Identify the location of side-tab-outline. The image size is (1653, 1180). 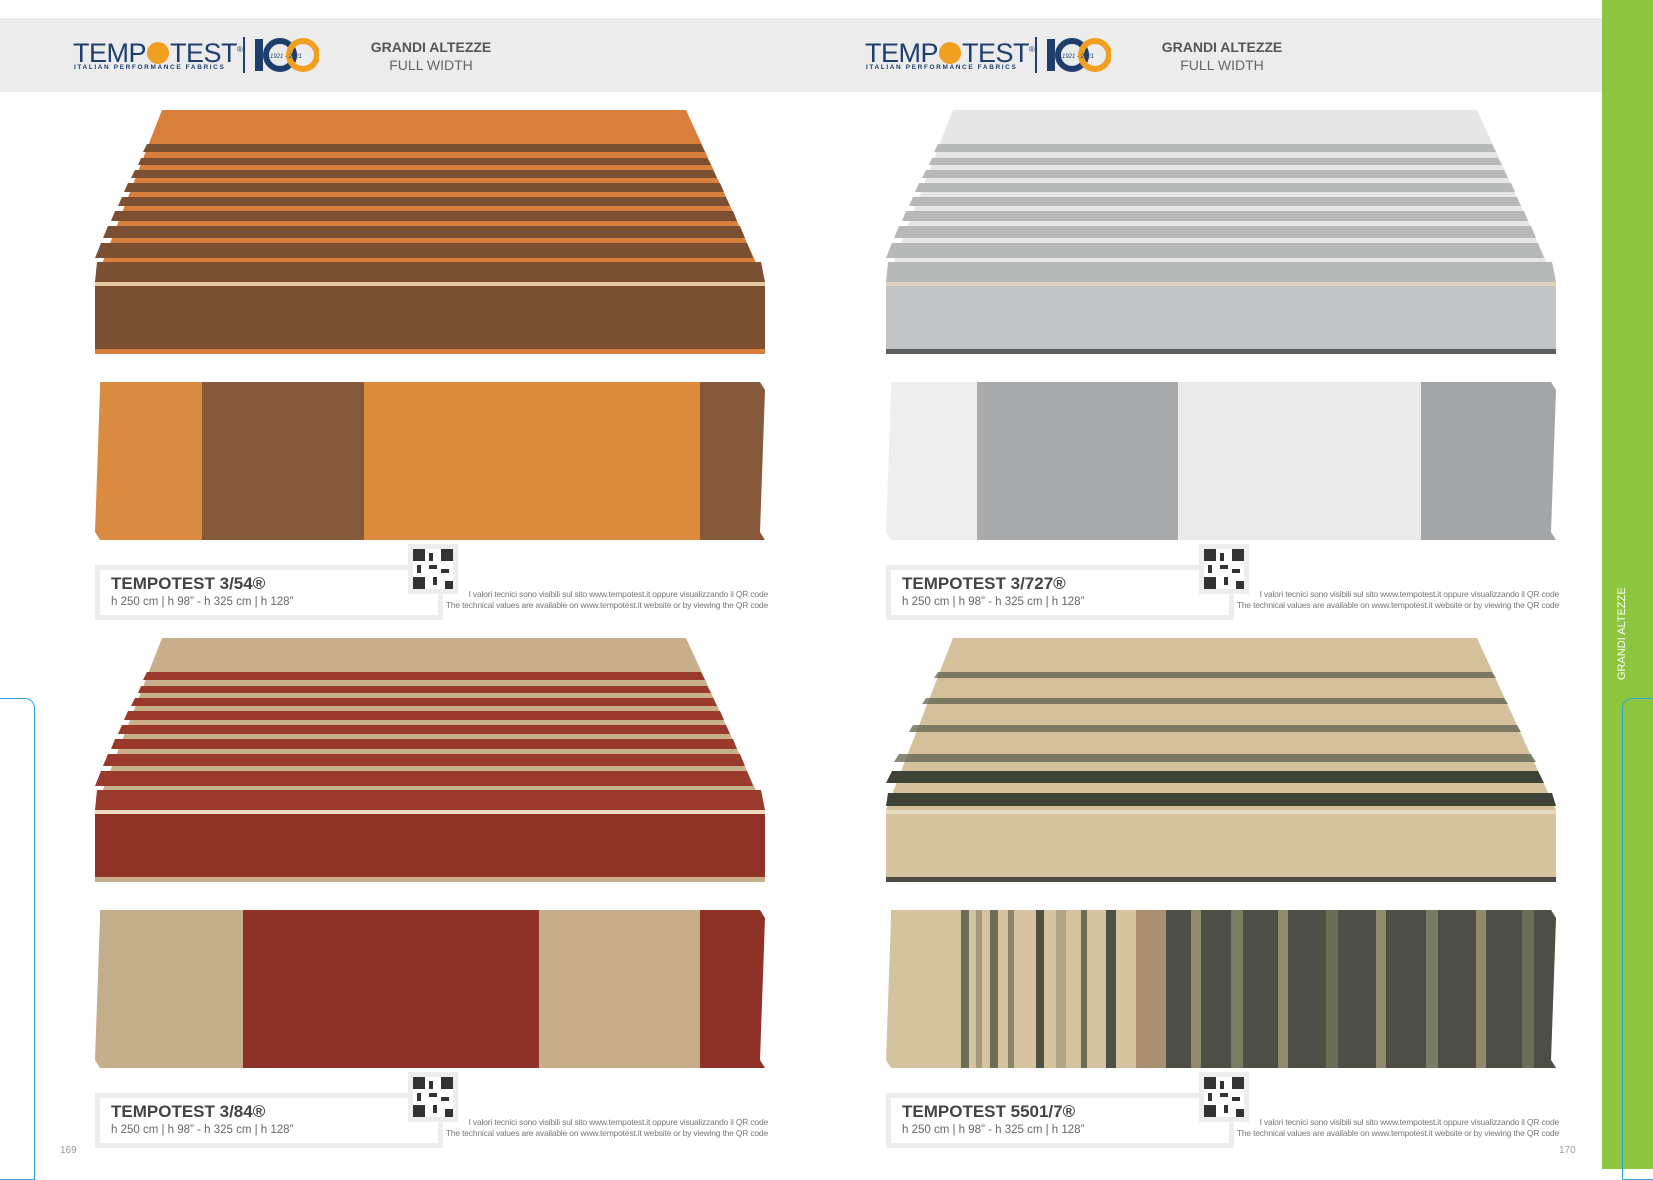
(1637, 939).